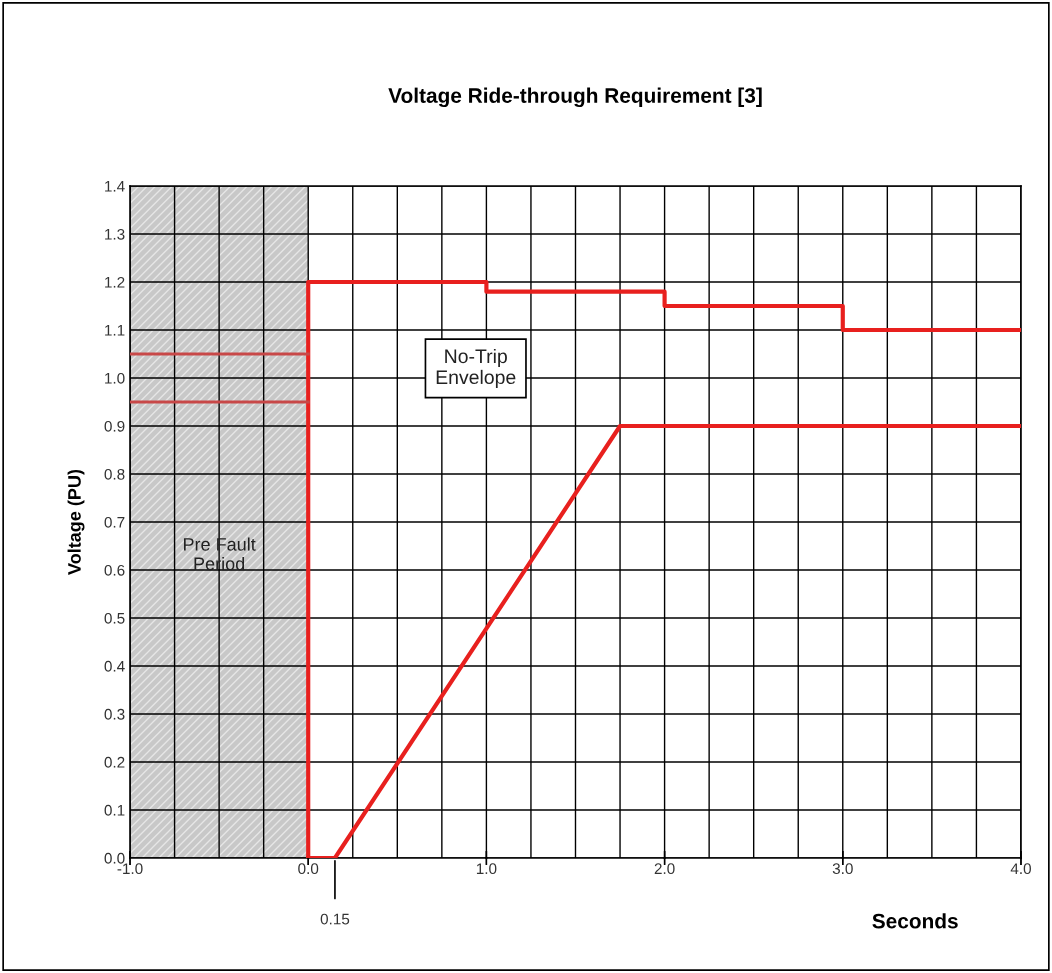 The image size is (1052, 973). I want to click on y-tick-label: 0.9, so click(114, 426).